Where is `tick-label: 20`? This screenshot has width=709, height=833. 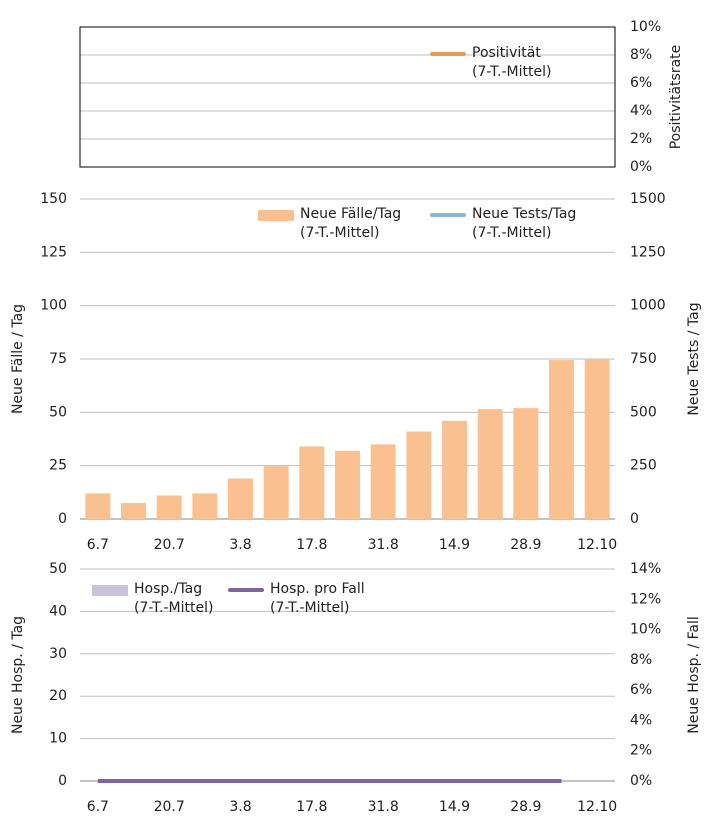 tick-label: 20 is located at coordinates (58, 696).